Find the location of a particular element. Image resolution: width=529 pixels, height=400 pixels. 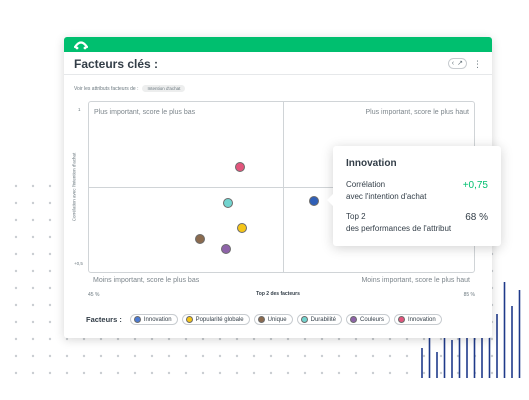

data-point-couleurs is located at coordinates (226, 249).